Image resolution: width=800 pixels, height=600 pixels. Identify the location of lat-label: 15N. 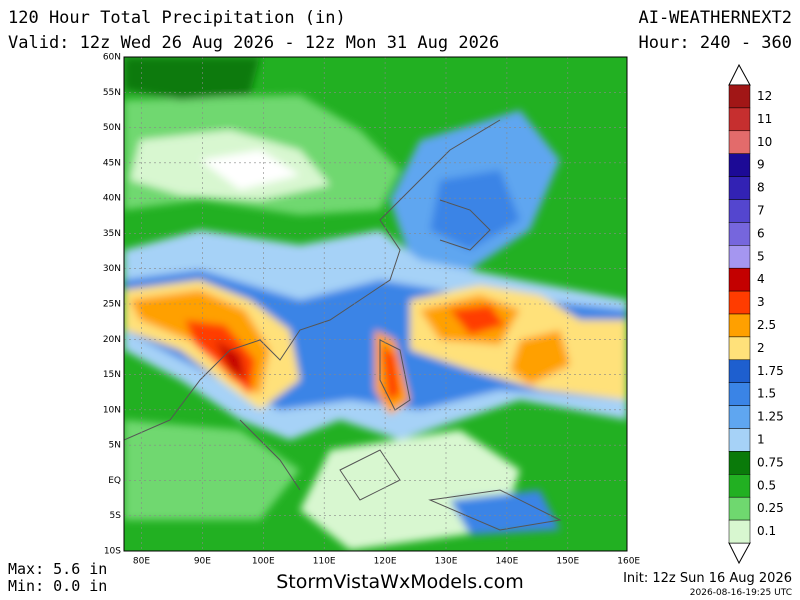
(112, 375).